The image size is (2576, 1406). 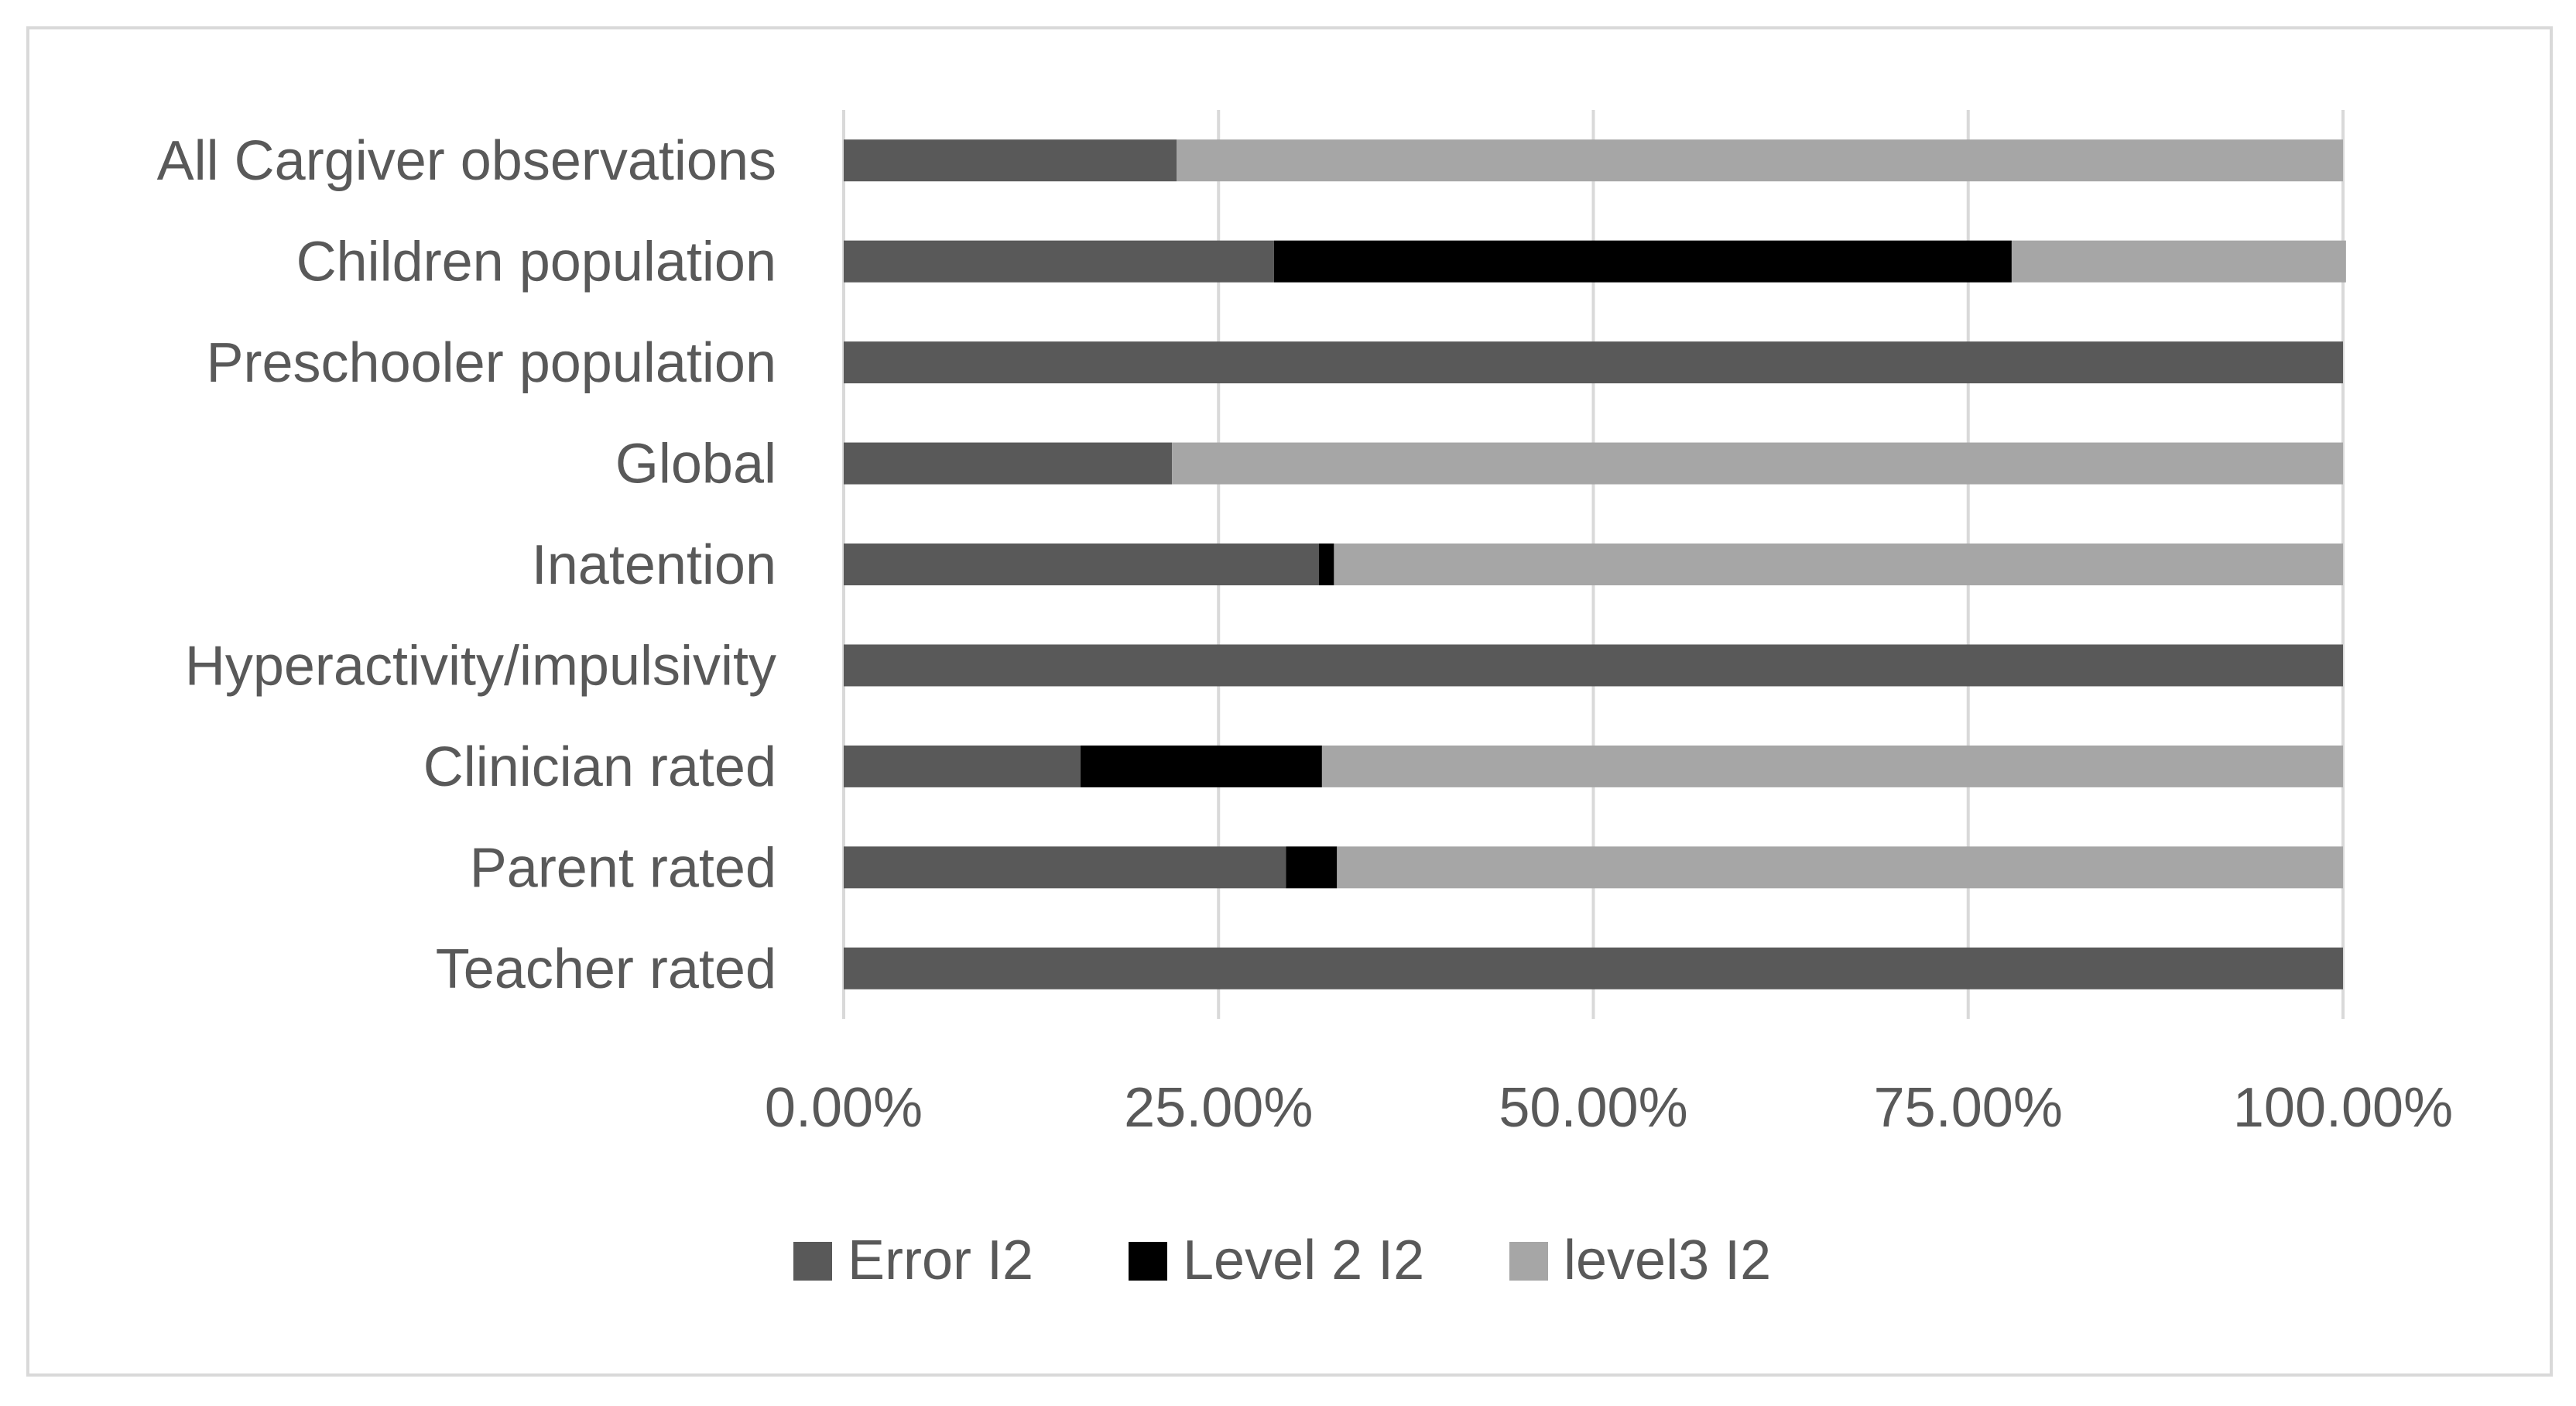 I want to click on category-label: Preschooler population, so click(x=492, y=363).